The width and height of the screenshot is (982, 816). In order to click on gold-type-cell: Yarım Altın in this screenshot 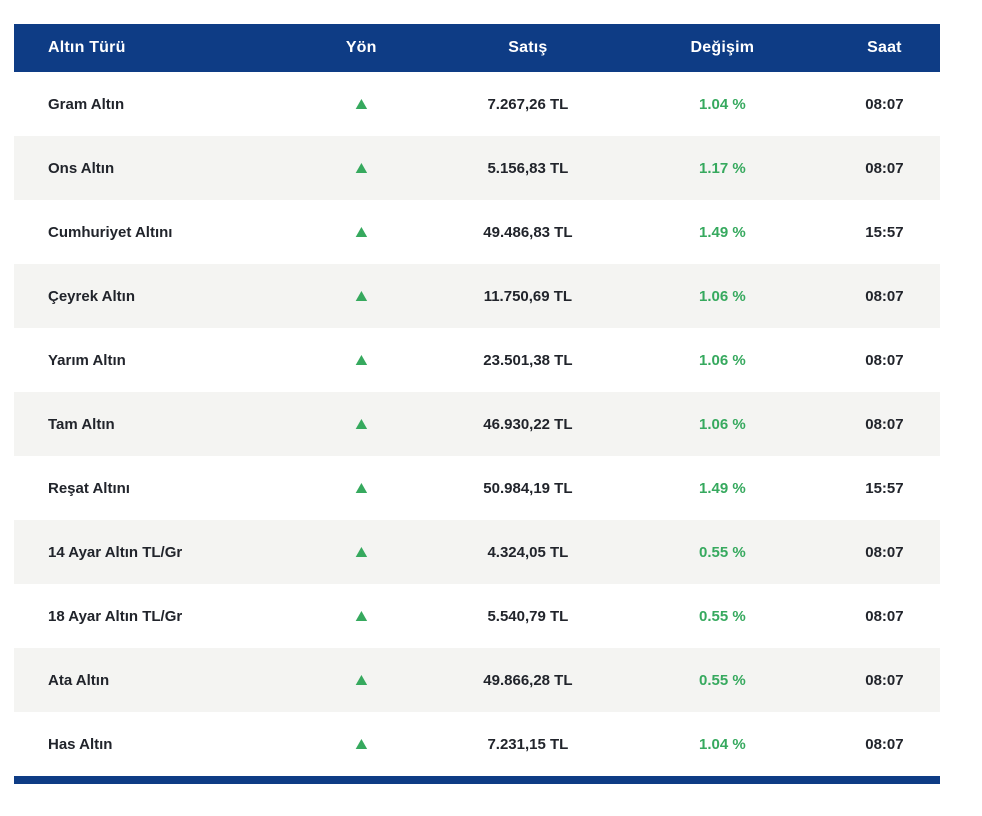, I will do `click(87, 360)`.